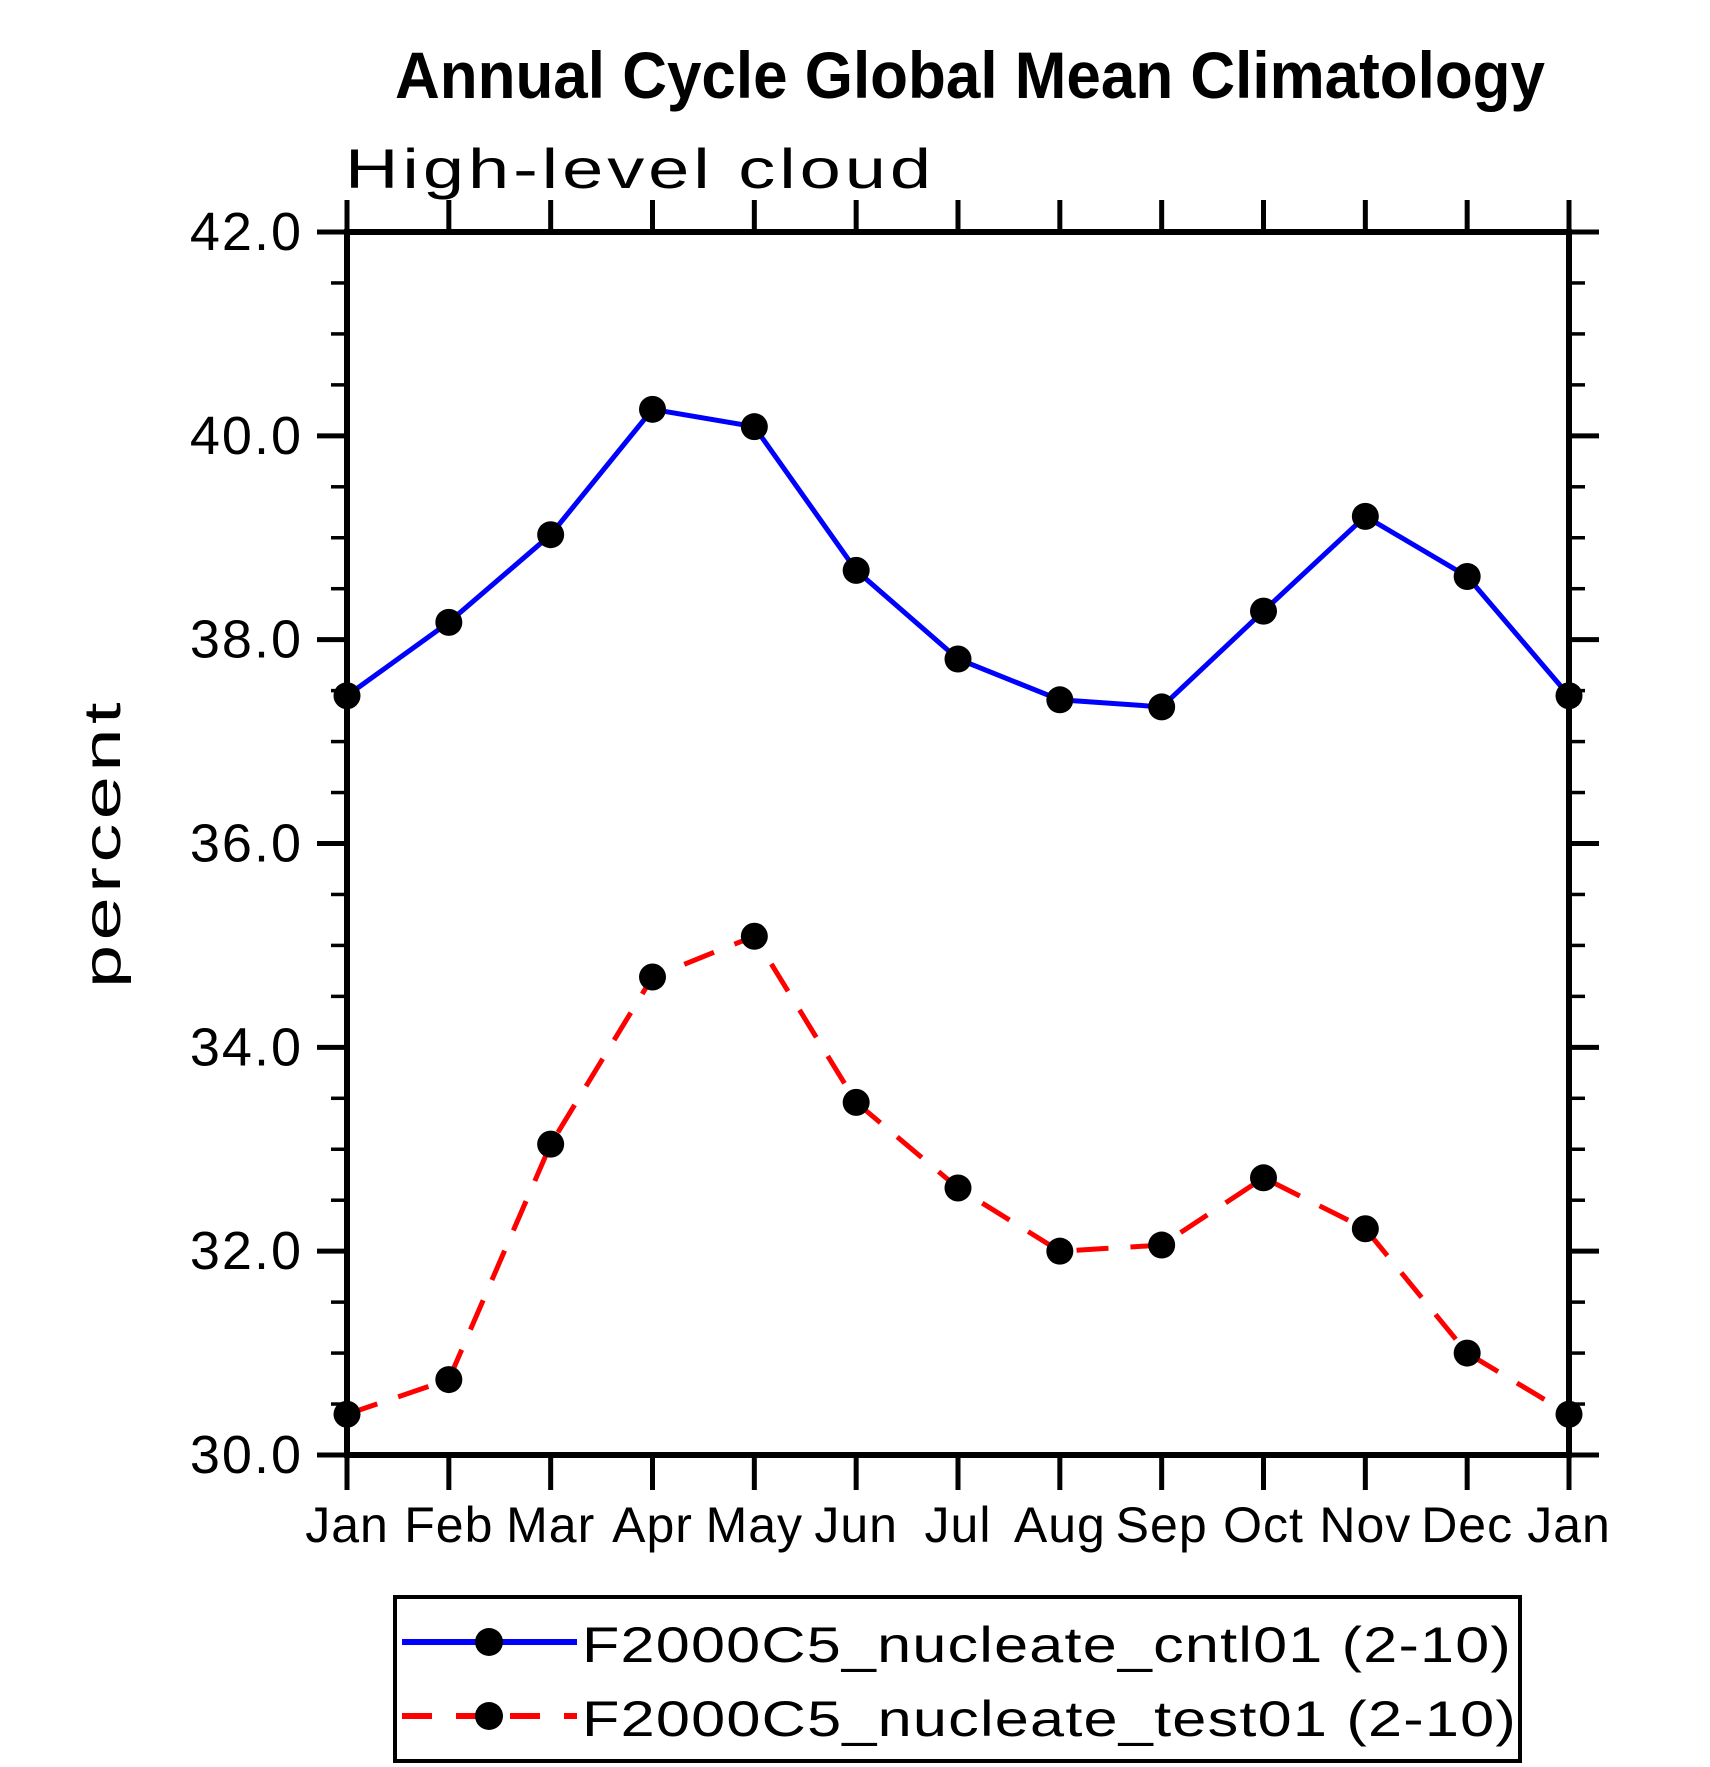 The height and width of the screenshot is (1767, 1710). Describe the element at coordinates (640, 168) in the screenshot. I see `chart-subtitle: High-level cloud` at that location.